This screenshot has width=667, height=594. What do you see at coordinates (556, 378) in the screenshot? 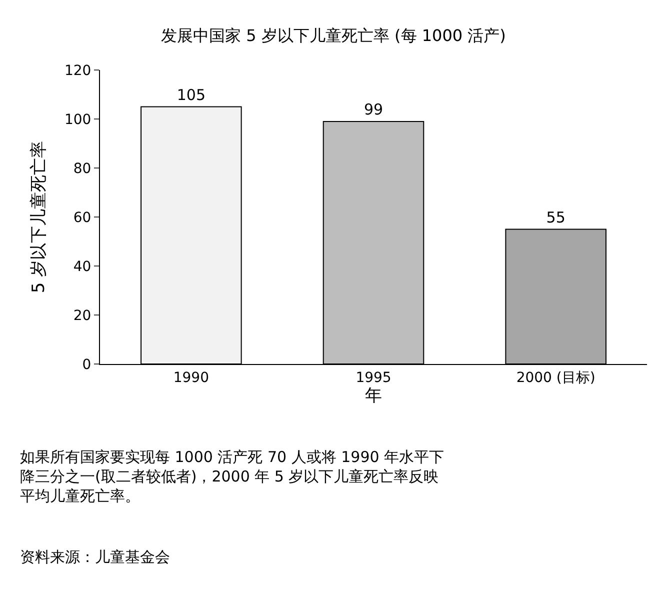
I see `x-tick-label: 2000 (目标)` at bounding box center [556, 378].